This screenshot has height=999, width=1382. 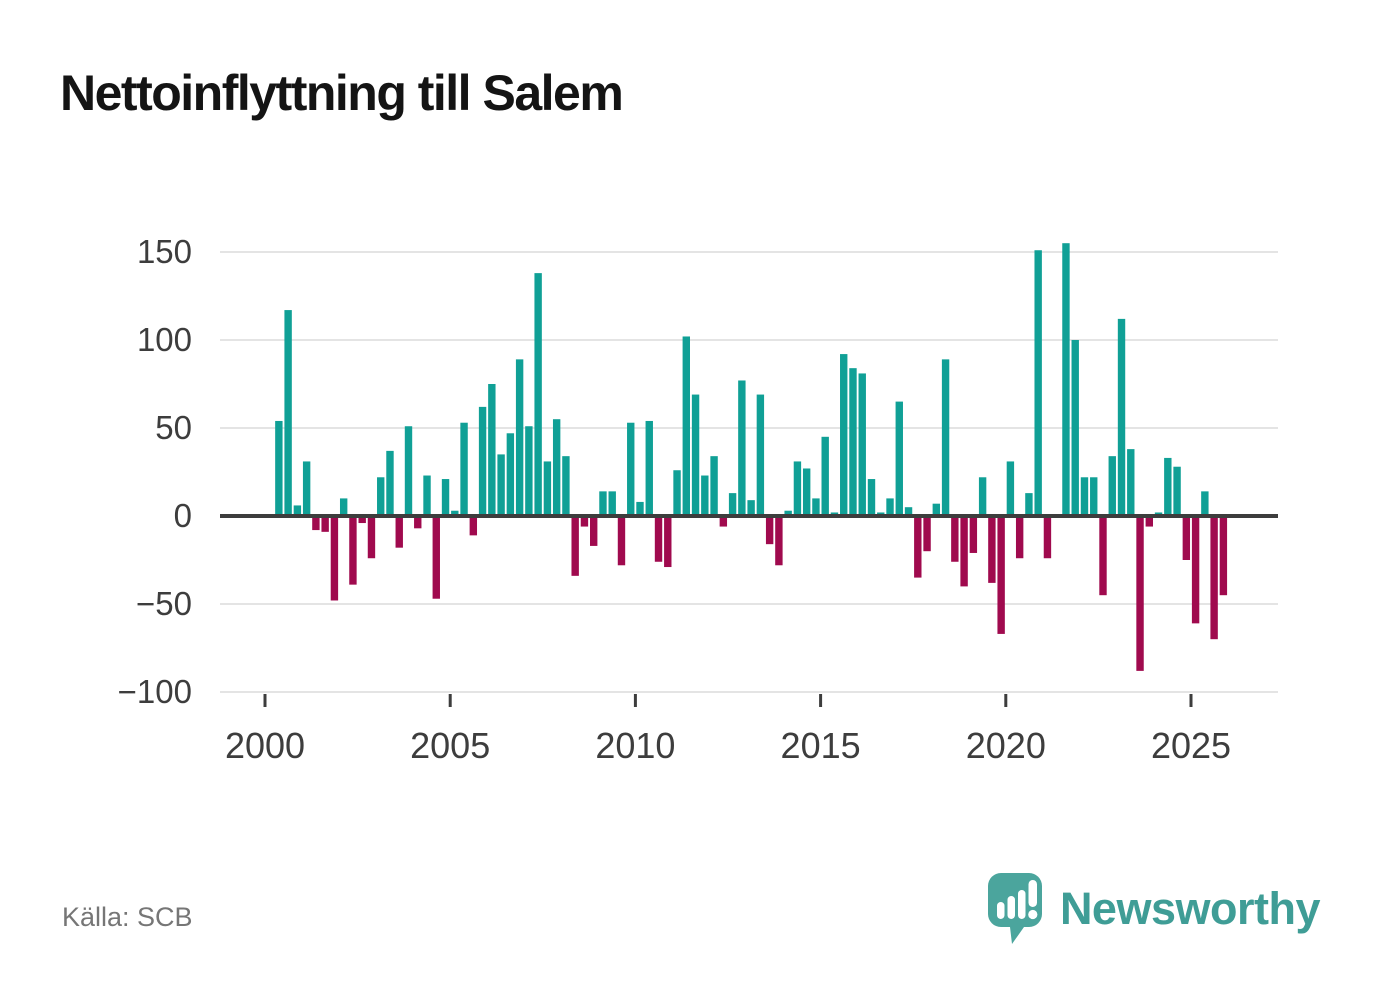 I want to click on bar-2018-Q1, so click(x=936, y=509).